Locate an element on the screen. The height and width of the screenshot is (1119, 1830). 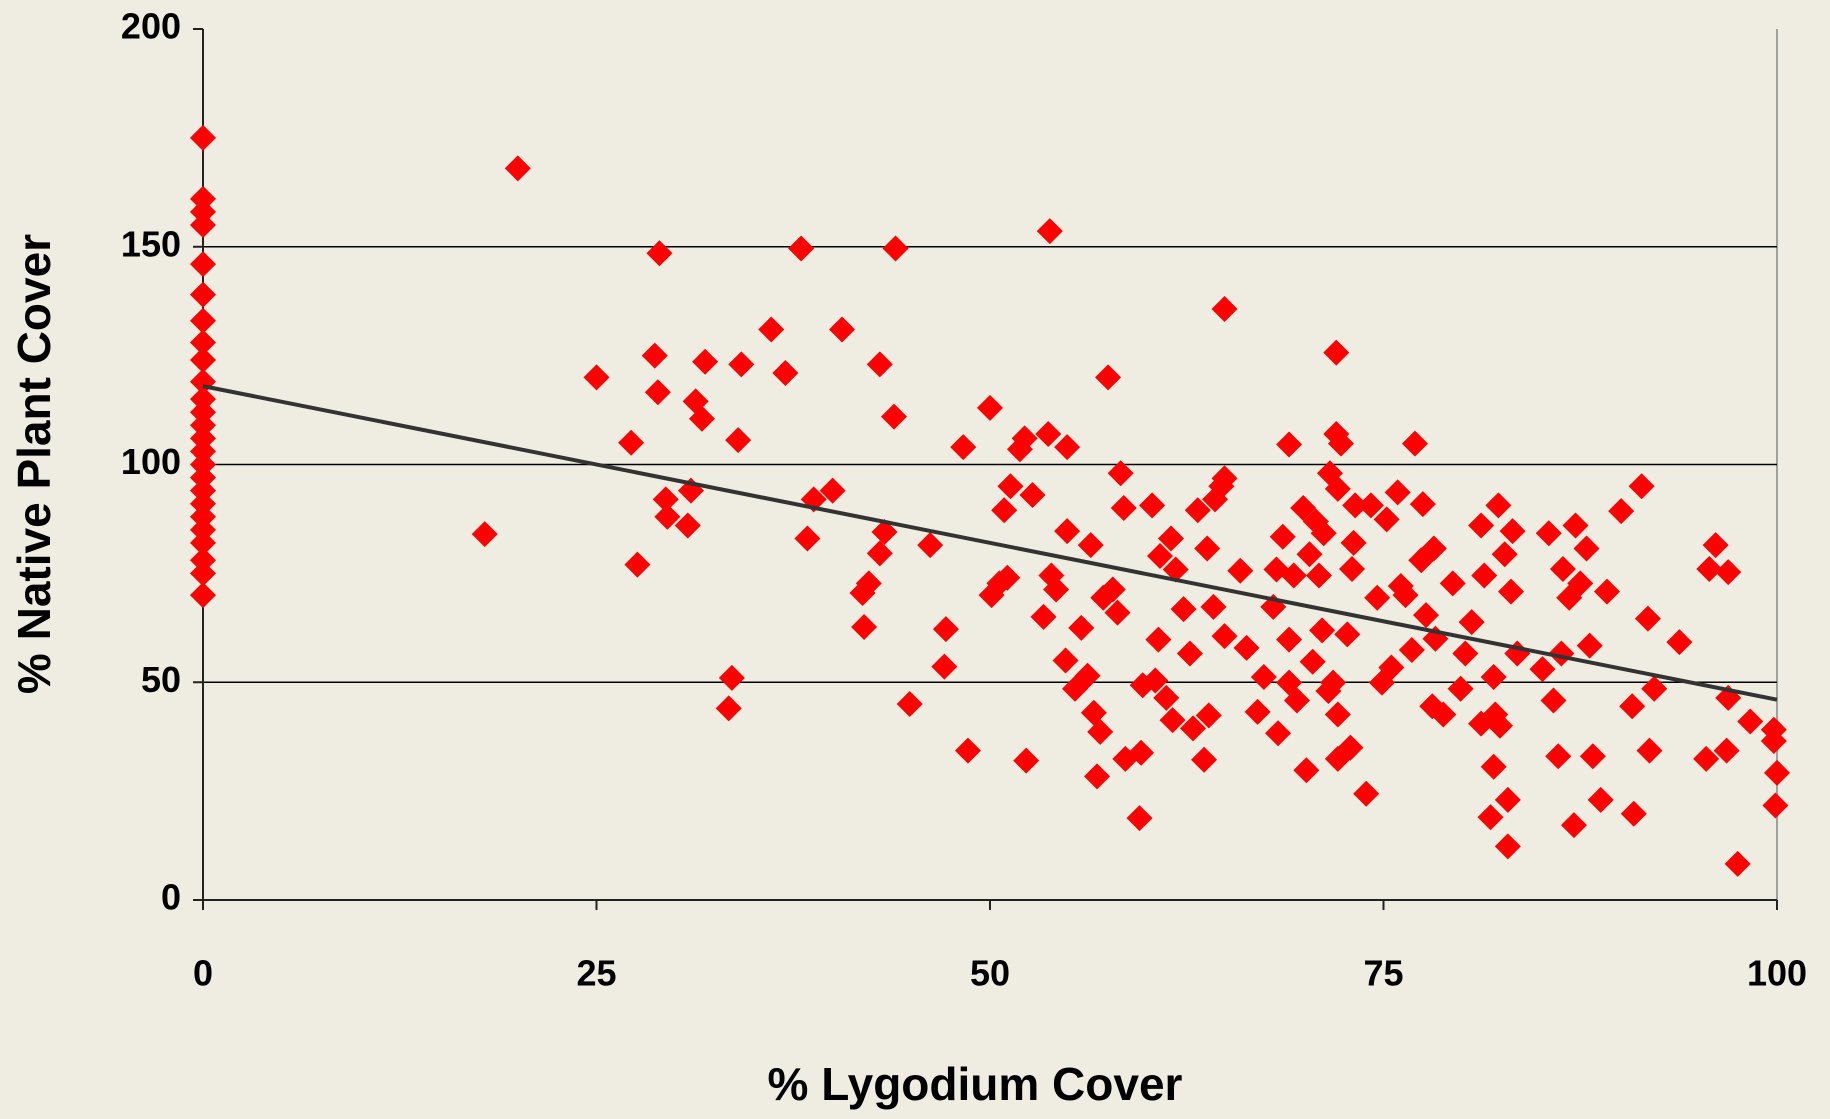
x-tick-label: 50 is located at coordinates (990, 973).